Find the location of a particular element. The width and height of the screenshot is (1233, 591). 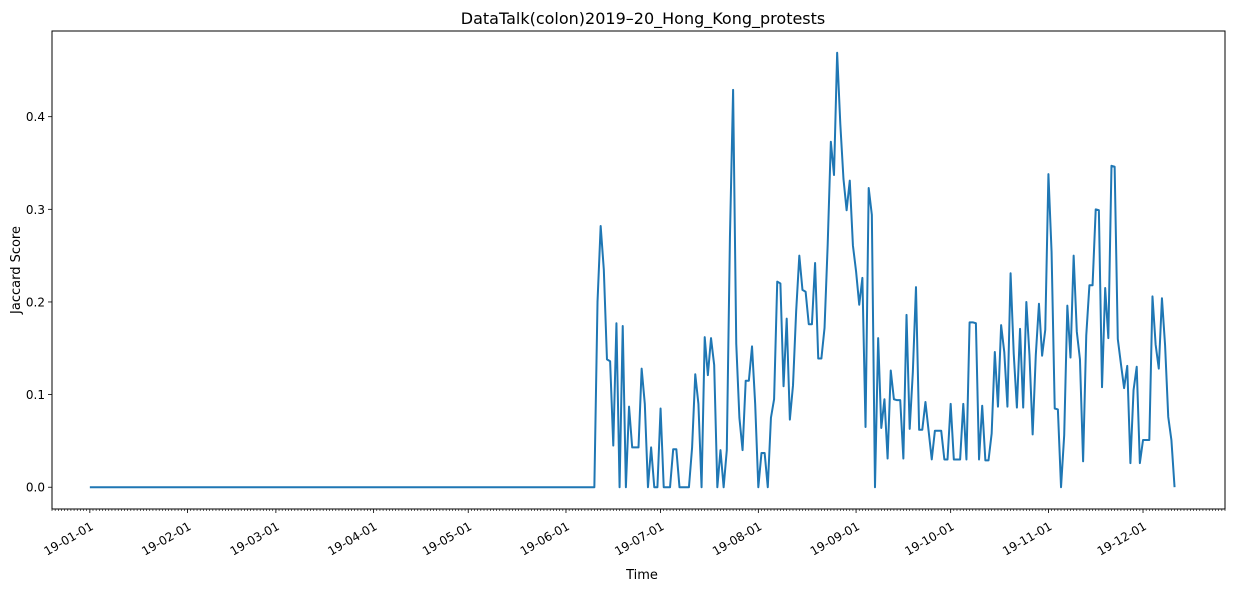

x-tick-label: 19-12-01 is located at coordinates (1122, 538).